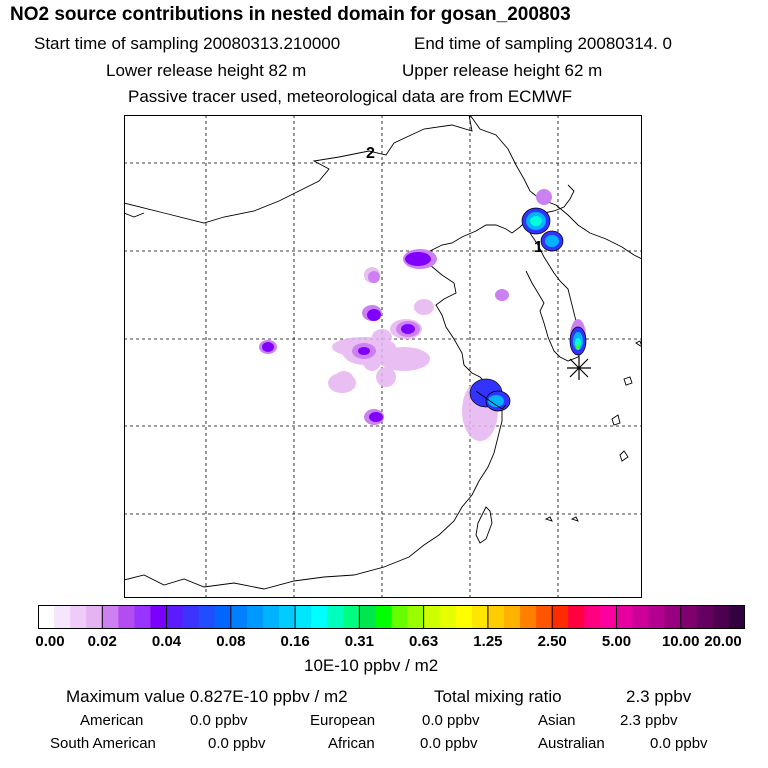  Describe the element at coordinates (102, 641) in the screenshot. I see `colorbar-tick-label: 0.02` at that location.